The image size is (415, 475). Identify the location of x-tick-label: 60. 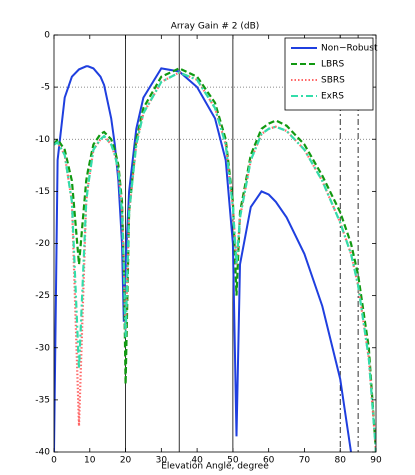
(269, 461).